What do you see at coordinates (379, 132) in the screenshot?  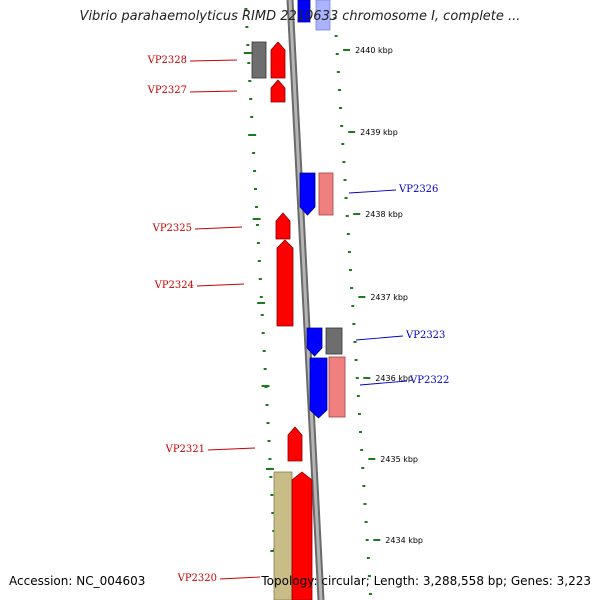 I see `tick-label: 2439 kbp` at bounding box center [379, 132].